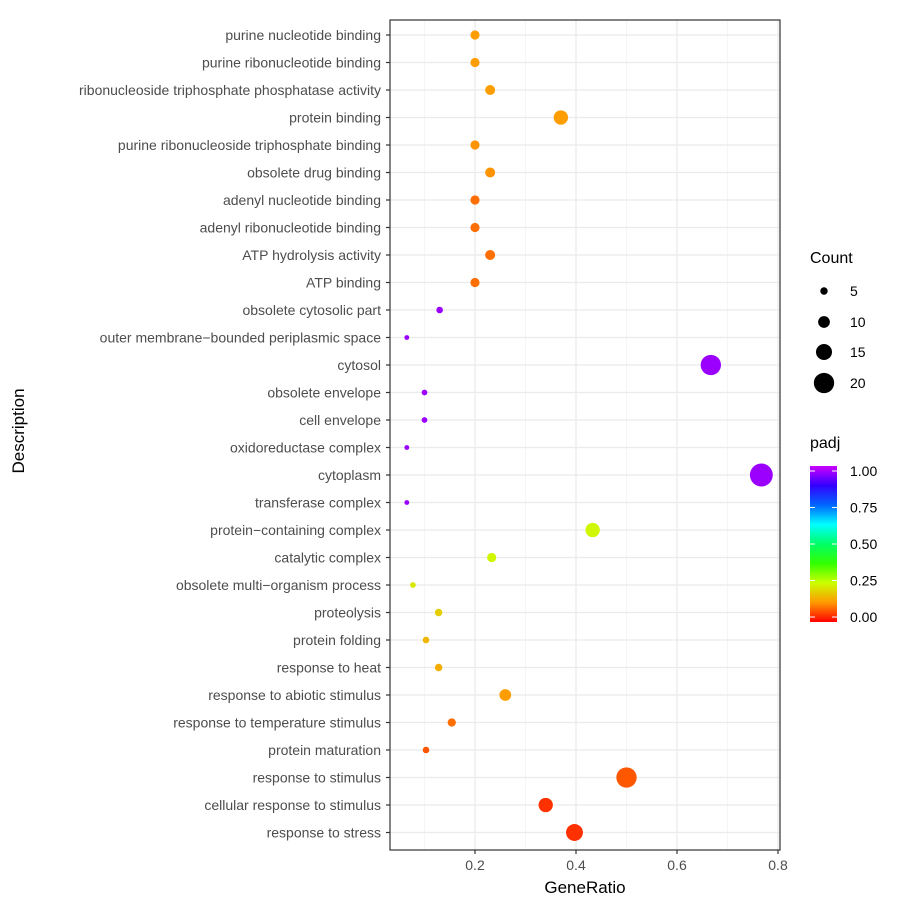 The height and width of the screenshot is (912, 902). I want to click on padj-legend-label: 0.50, so click(863, 544).